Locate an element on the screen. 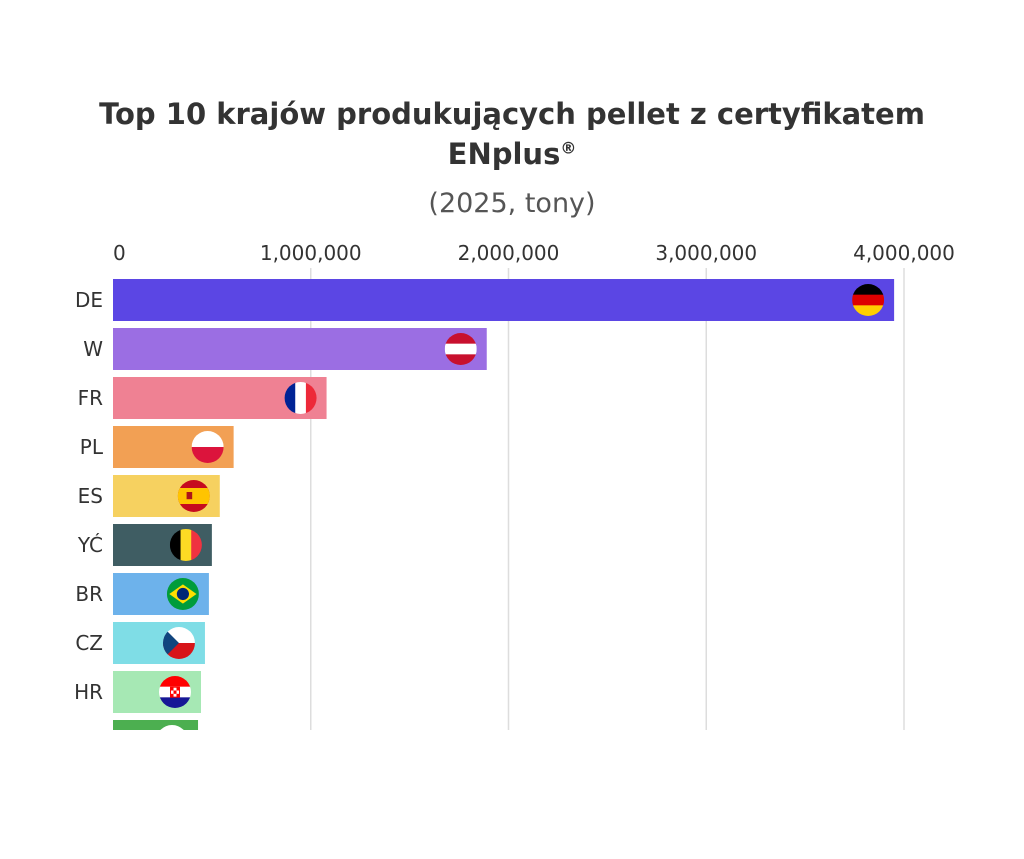 This screenshot has width=1024, height=859. poland-flag-icon is located at coordinates (207, 447).